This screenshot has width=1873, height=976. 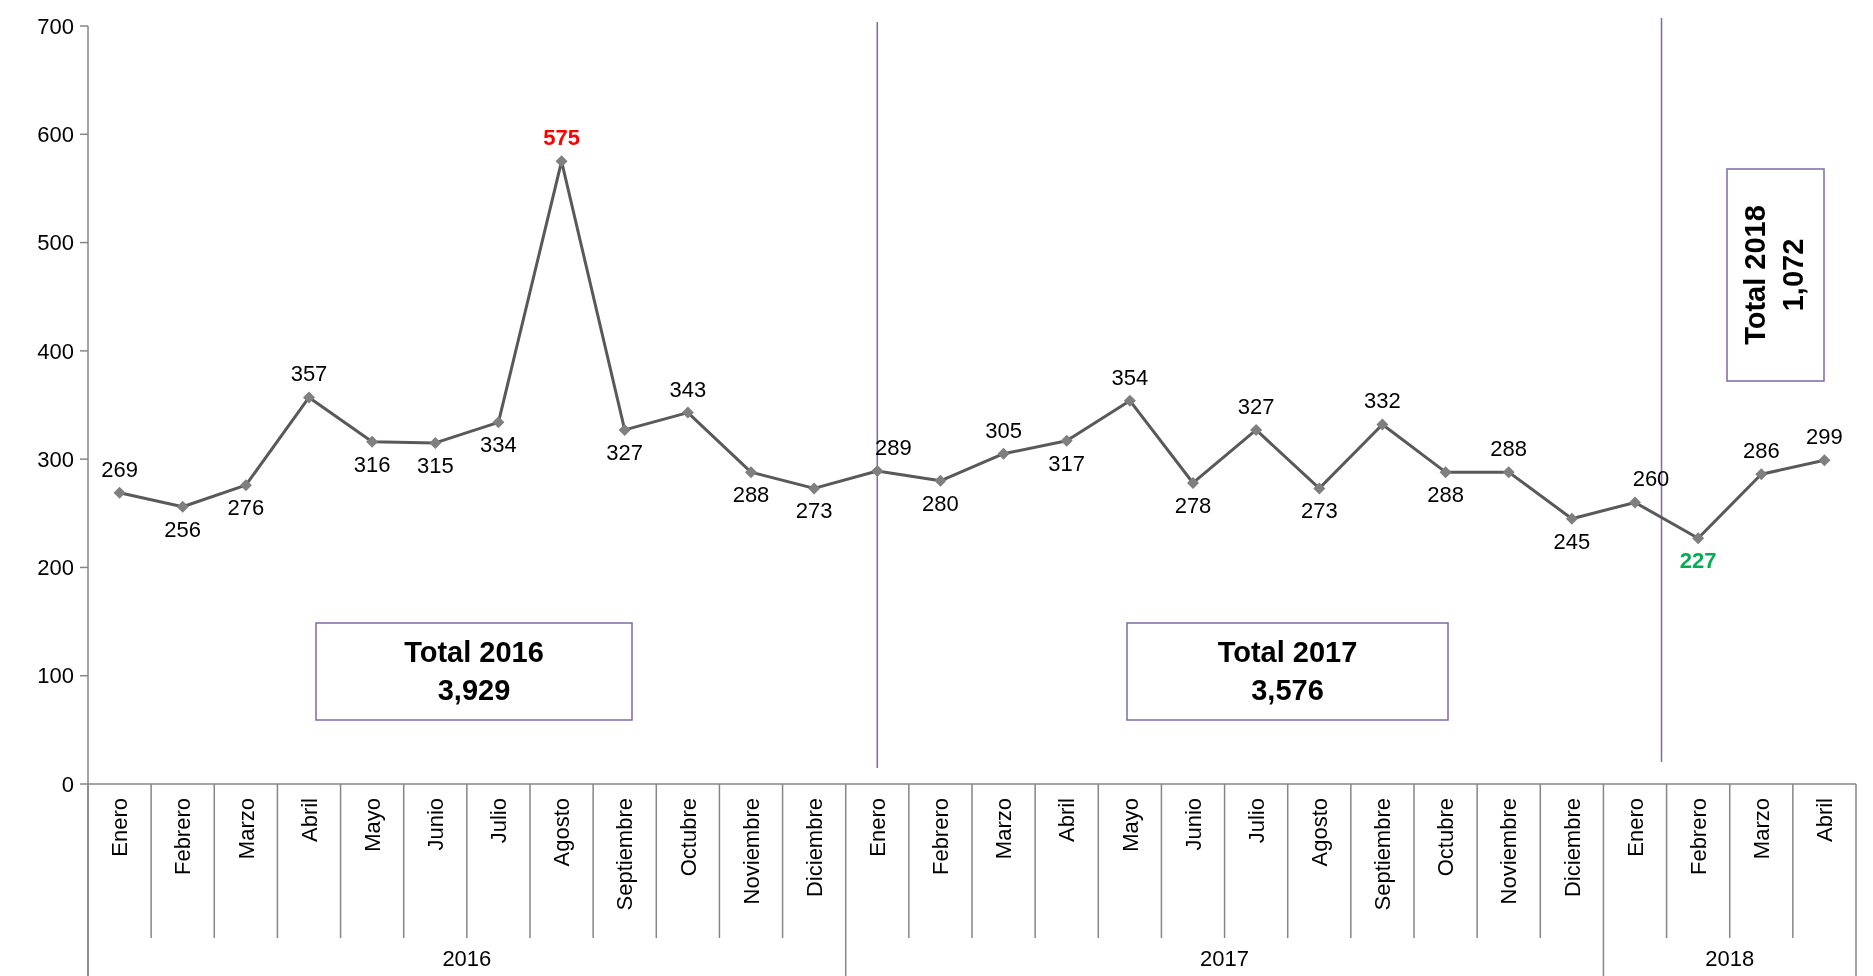 What do you see at coordinates (1193, 505) in the screenshot?
I see `data-label: 278` at bounding box center [1193, 505].